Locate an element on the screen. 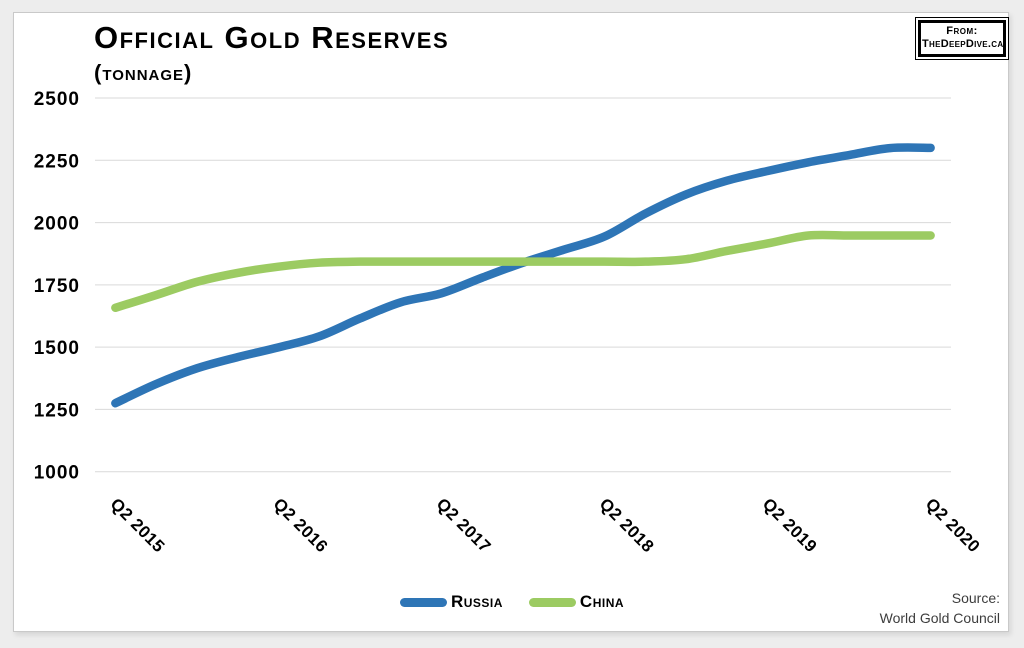  source-badge: From: TheDeepDive.ca is located at coordinates (962, 38).